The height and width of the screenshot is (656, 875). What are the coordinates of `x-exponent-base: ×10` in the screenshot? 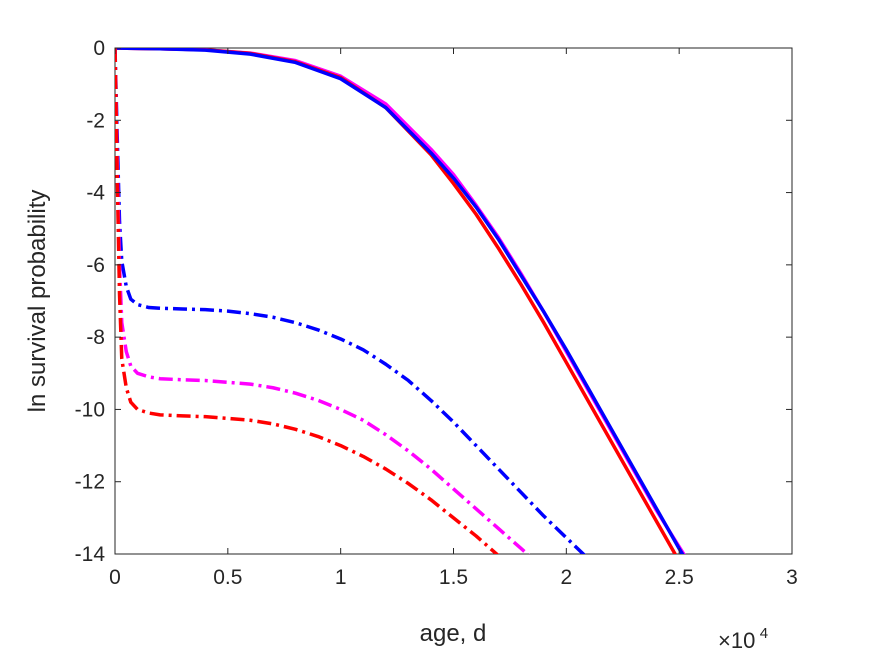 It's located at (736, 640).